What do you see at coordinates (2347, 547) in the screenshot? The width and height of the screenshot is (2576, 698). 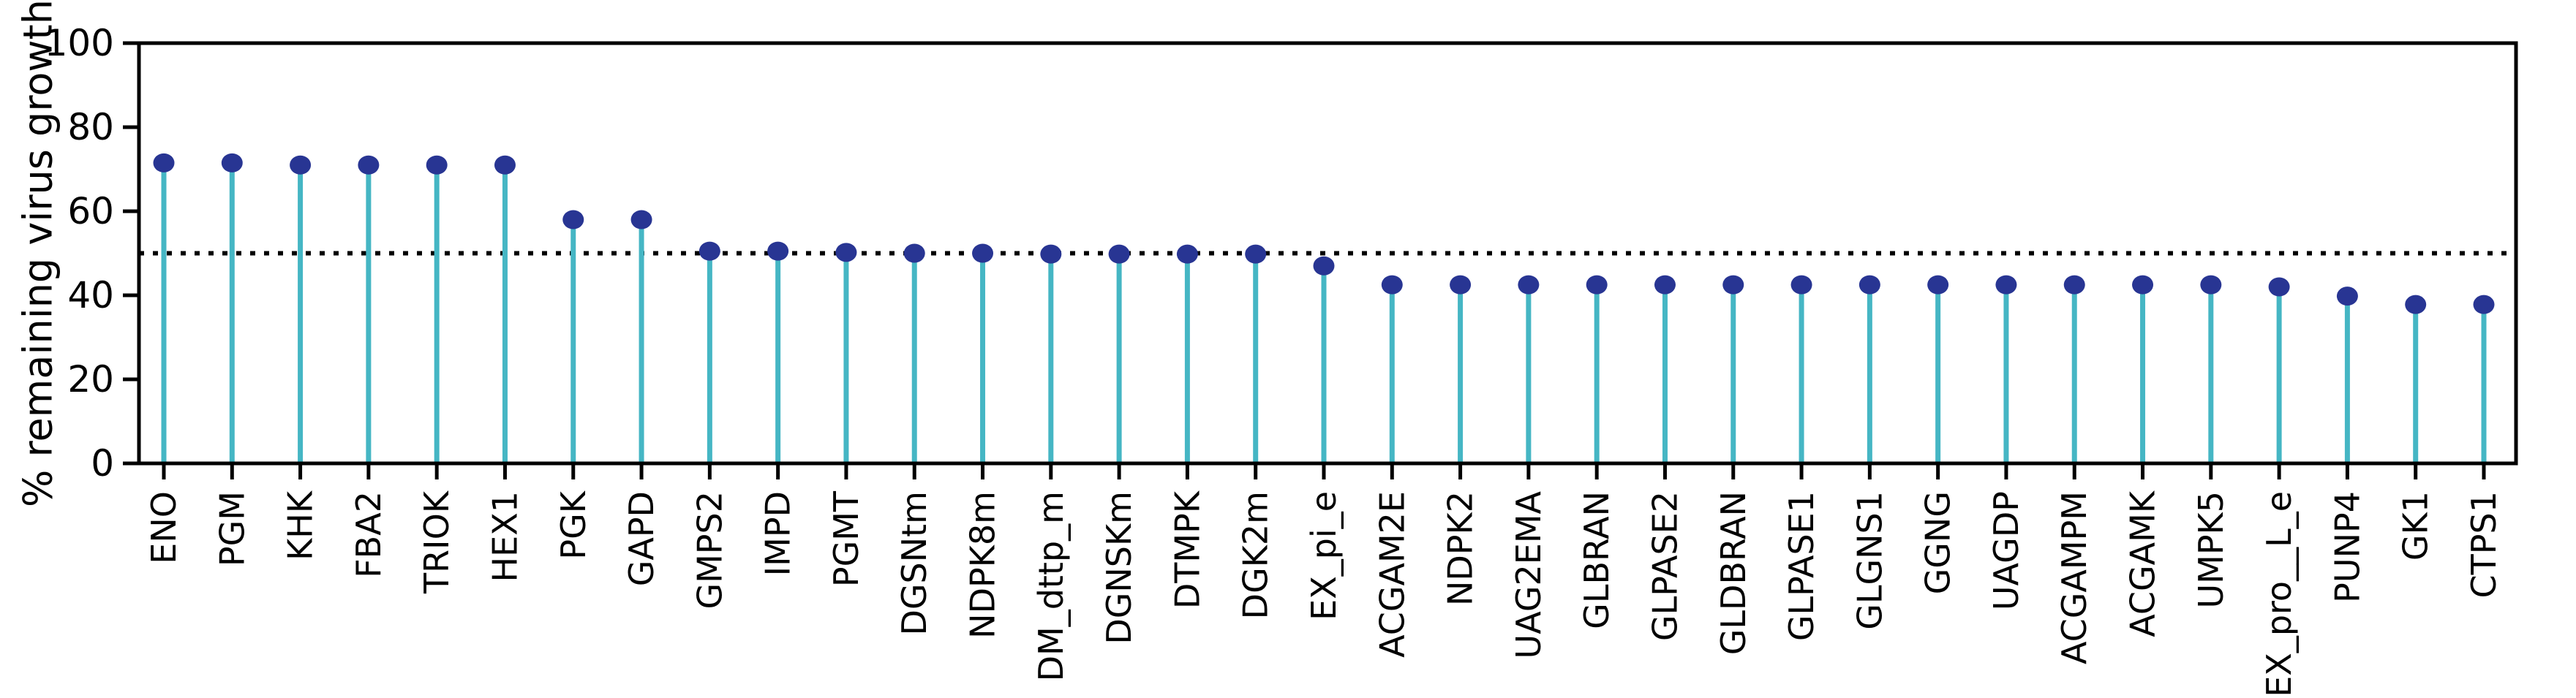 I see `x-tick-label: PUNP4` at bounding box center [2347, 547].